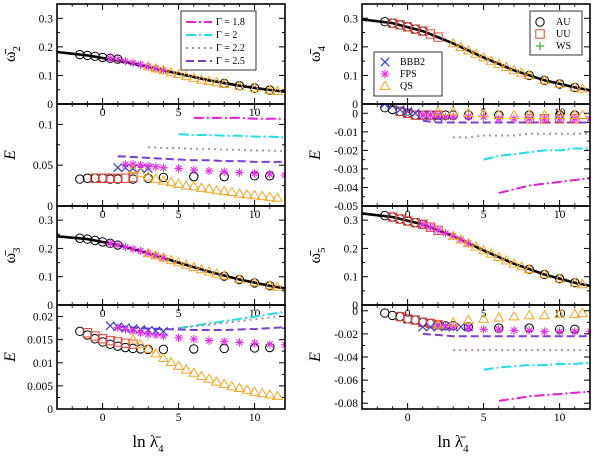  Describe the element at coordinates (43, 166) in the screenshot. I see `ytick-label-E2-1: 0.05` at that location.